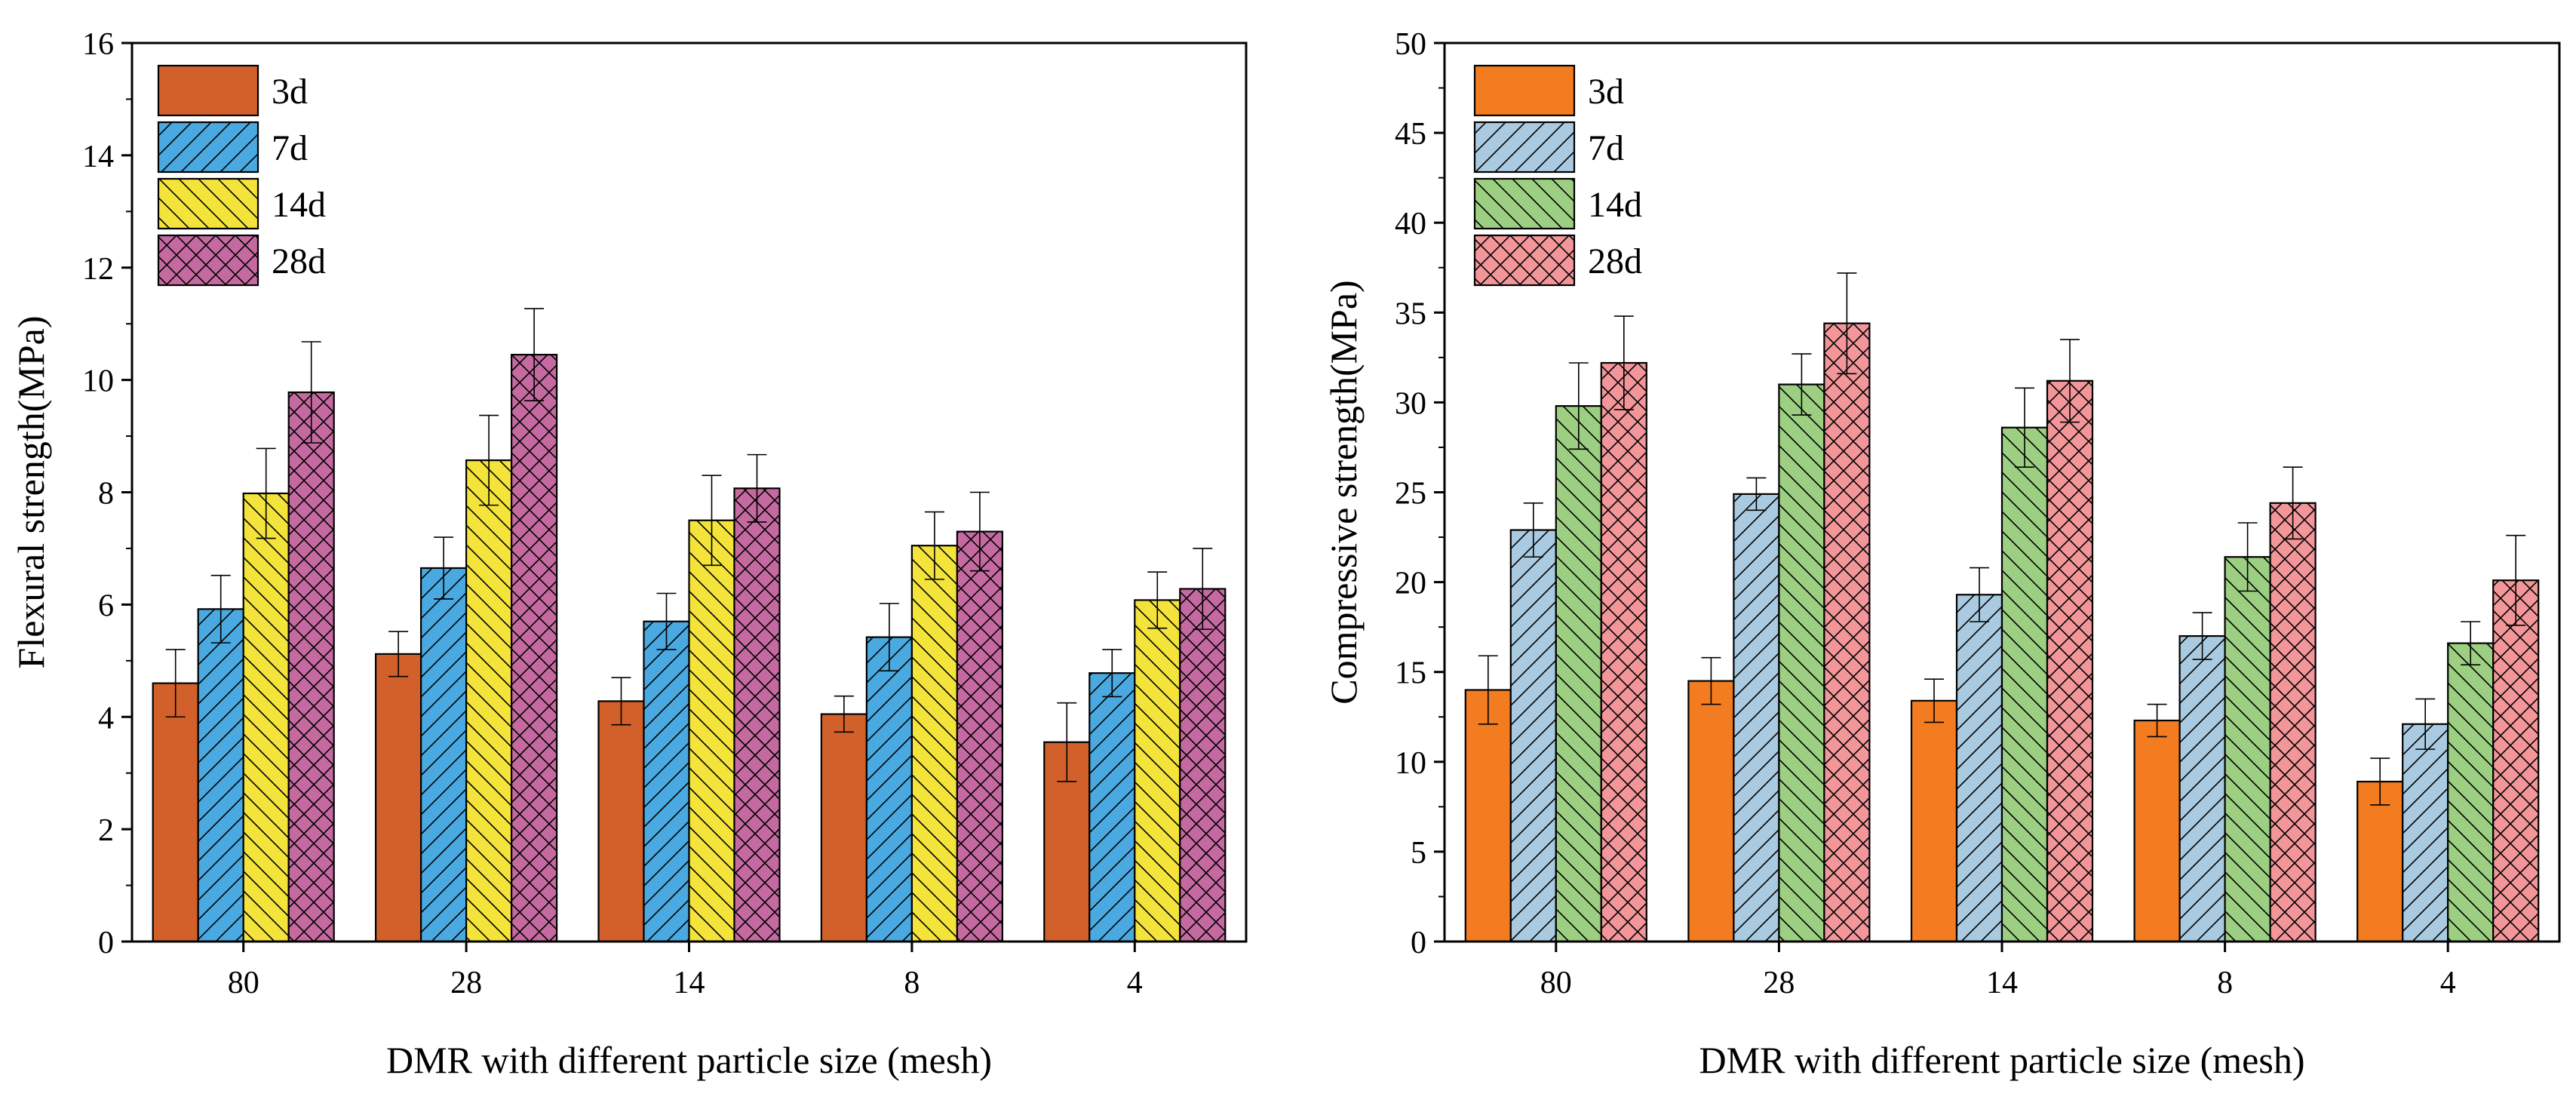 The width and height of the screenshot is (2576, 1106). I want to click on flexural-x-axis: 80 28 14 8 4, so click(685, 971).